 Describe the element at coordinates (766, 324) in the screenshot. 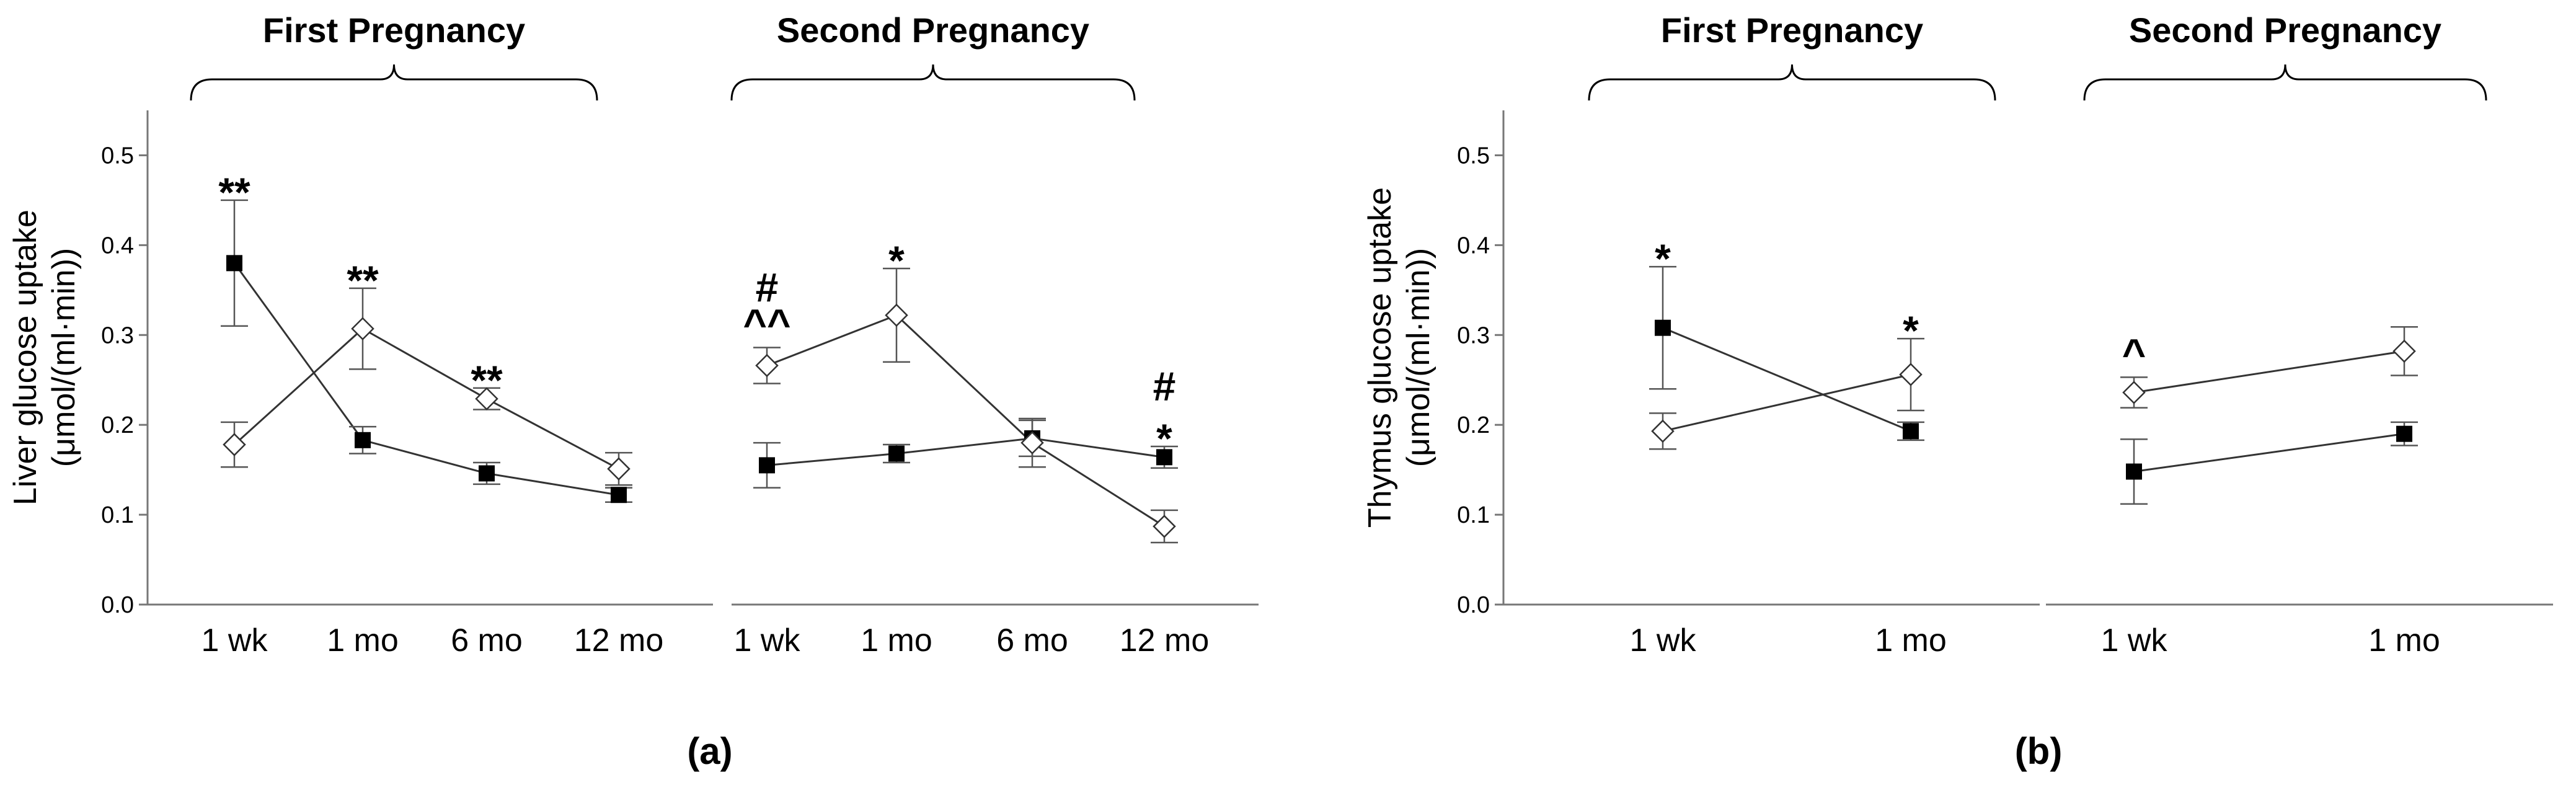

I see `significance-annotation: ^^` at that location.